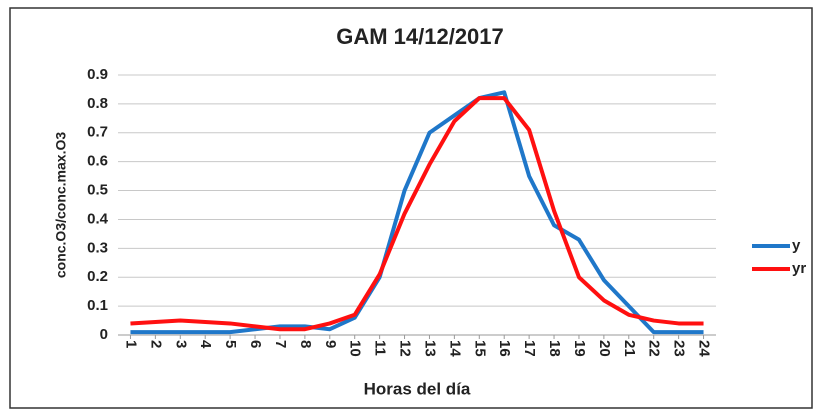 This screenshot has width=823, height=416. I want to click on x-tick-label: 16, so click(504, 348).